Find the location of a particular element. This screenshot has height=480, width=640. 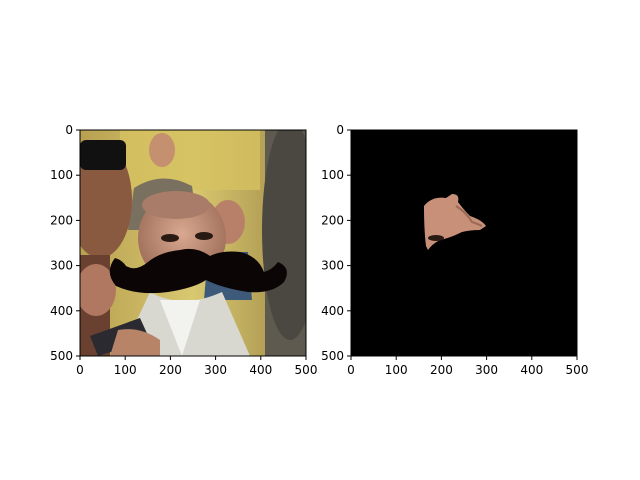

left-xtick-label: 100 is located at coordinates (125, 370).